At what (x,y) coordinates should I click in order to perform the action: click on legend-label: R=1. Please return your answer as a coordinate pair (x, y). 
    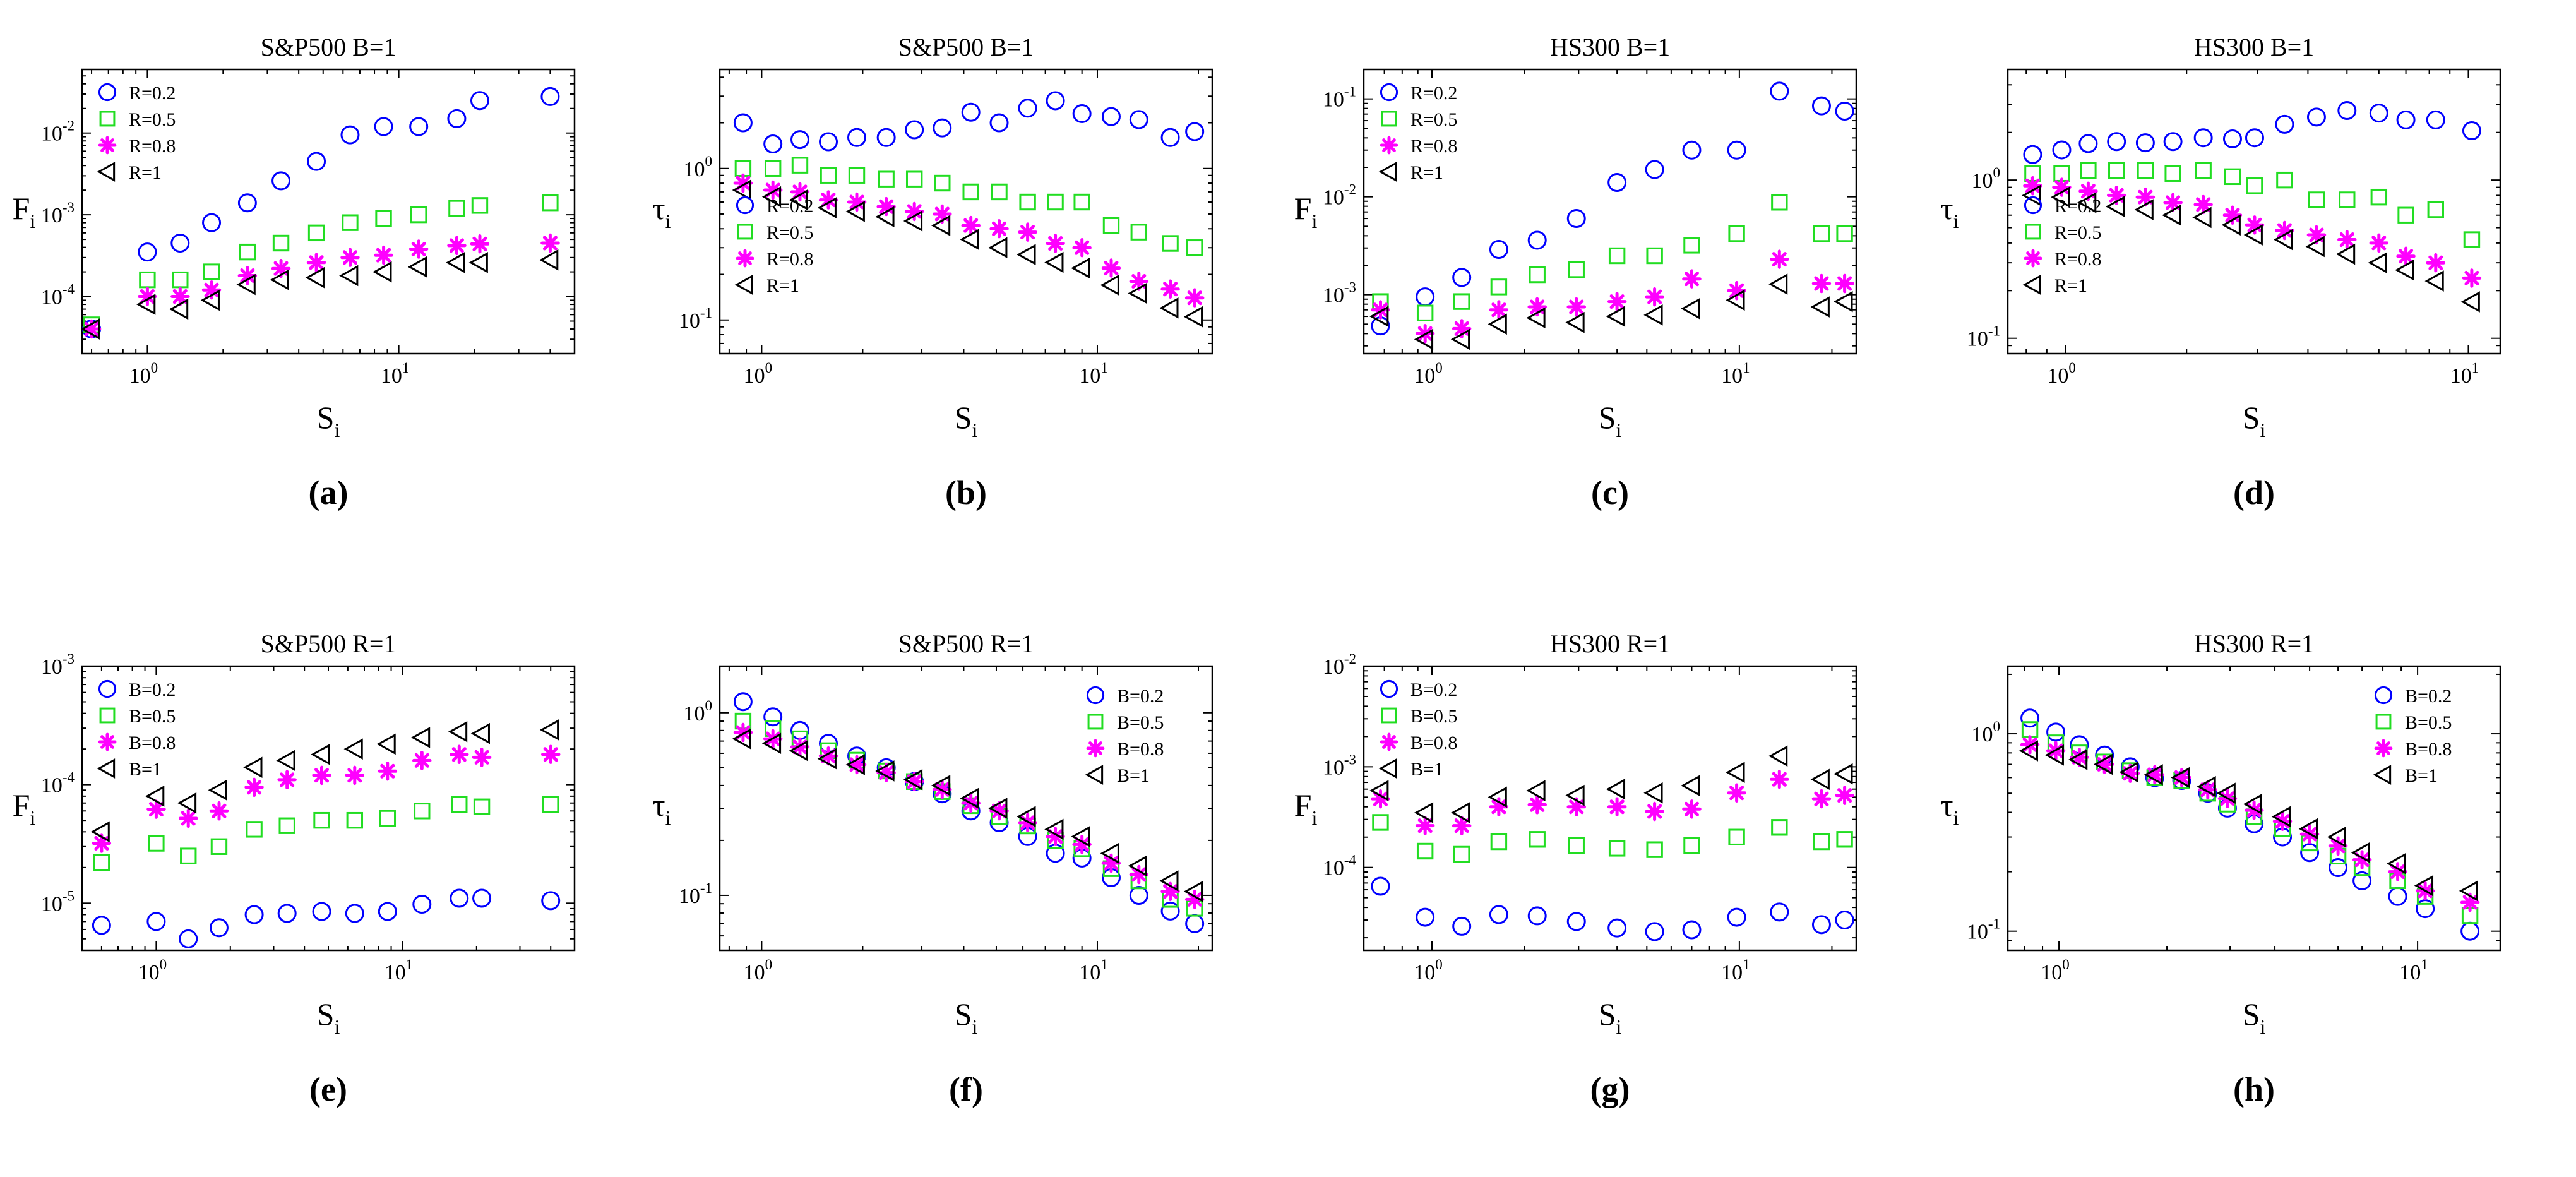
    Looking at the image, I should click on (2070, 285).